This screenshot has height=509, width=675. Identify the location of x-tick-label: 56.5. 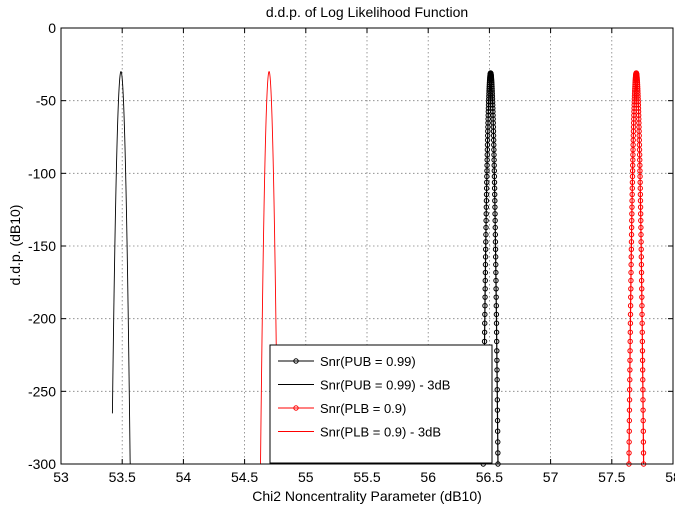
(489, 477).